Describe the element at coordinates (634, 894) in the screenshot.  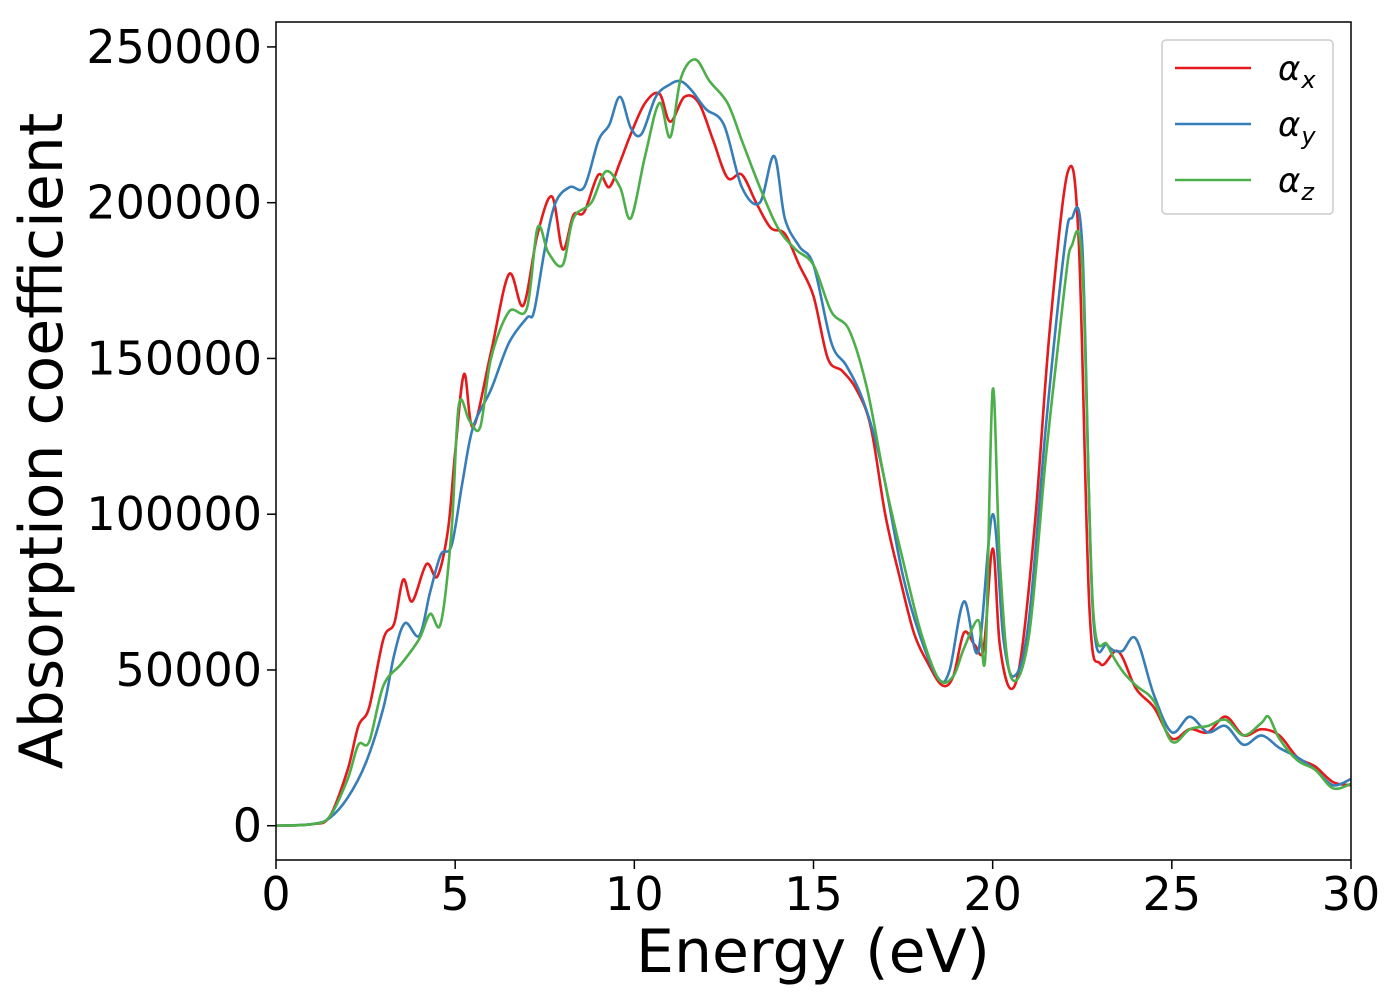
I see `x-tick-label: 10` at that location.